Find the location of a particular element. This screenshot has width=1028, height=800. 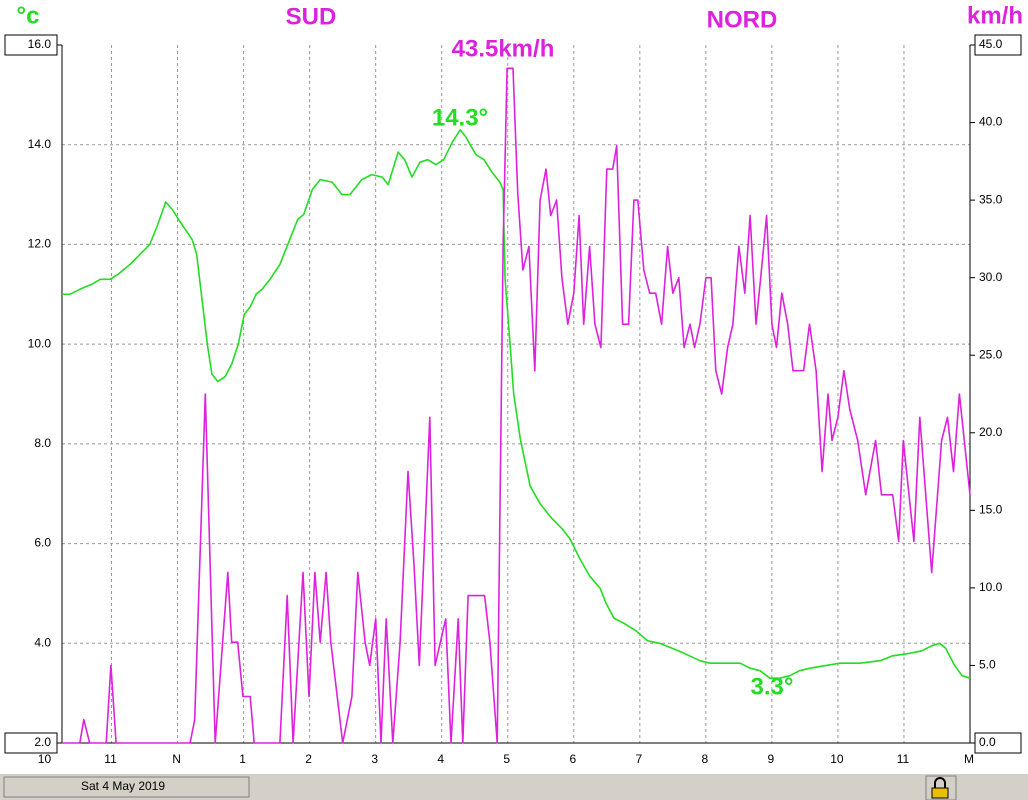

lock-body is located at coordinates (940, 793).